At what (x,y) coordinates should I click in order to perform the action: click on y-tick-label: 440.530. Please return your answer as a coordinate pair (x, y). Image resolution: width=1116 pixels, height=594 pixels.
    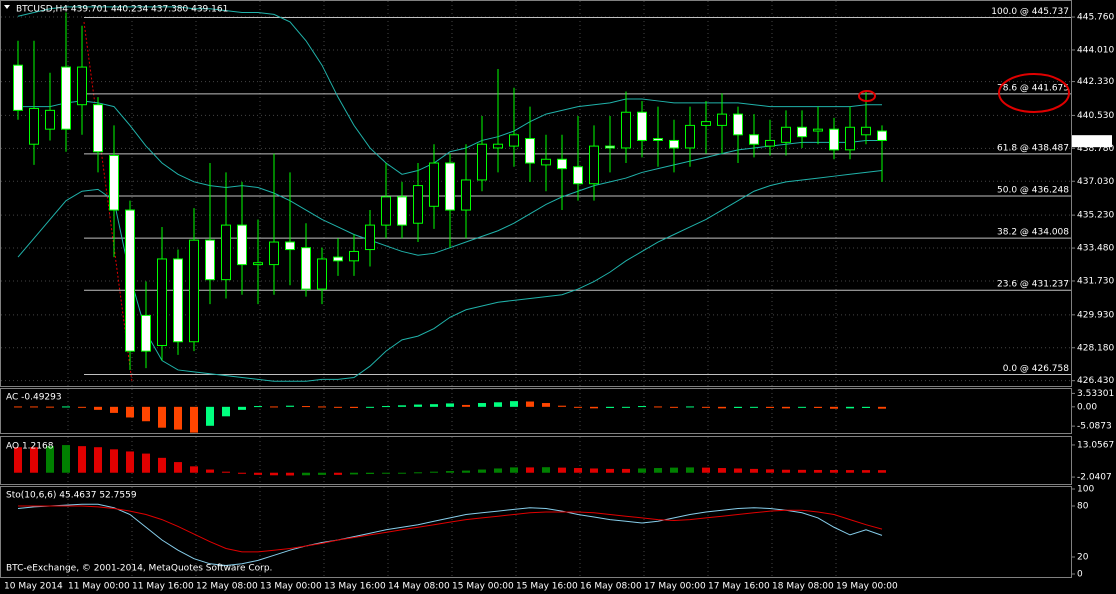
    Looking at the image, I should click on (1095, 116).